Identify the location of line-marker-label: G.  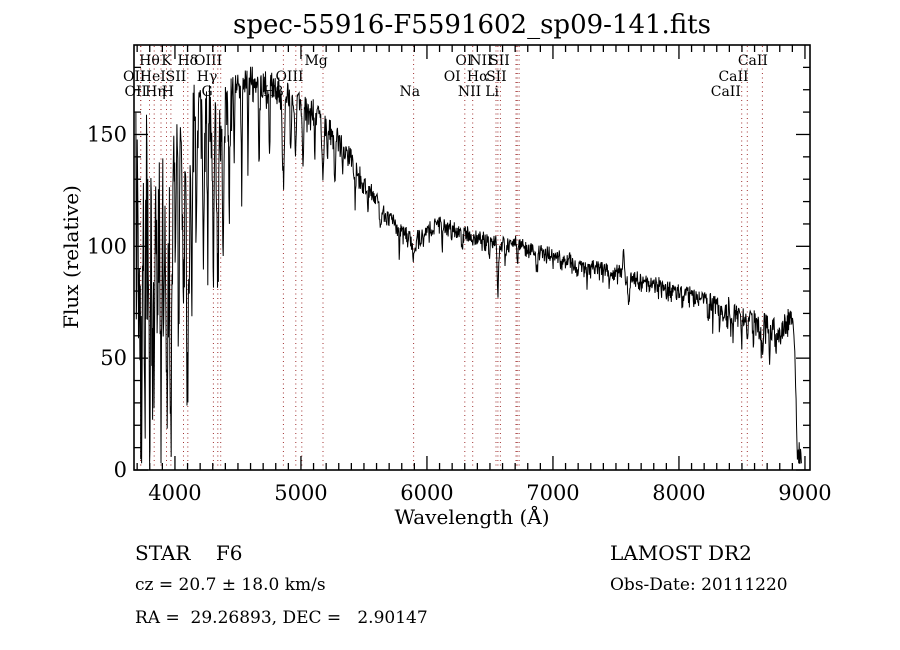
(207, 92).